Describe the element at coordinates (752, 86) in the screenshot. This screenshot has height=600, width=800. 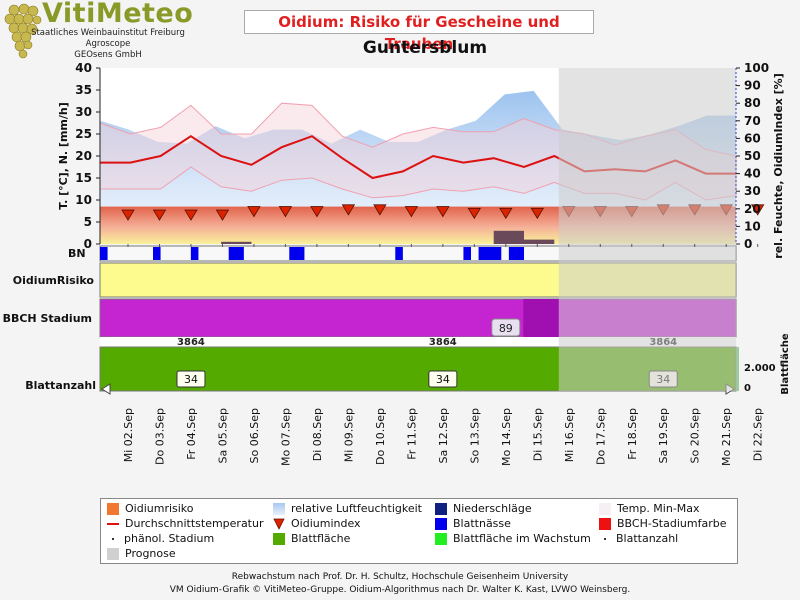
I see `y-right-tick-label: 90` at that location.